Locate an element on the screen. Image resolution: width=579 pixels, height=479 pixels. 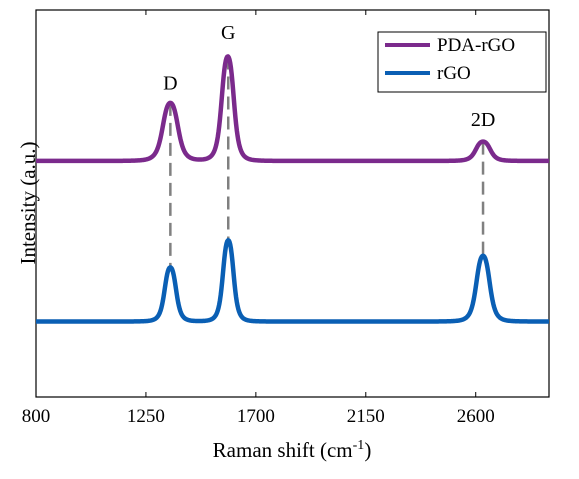
legend: PDA-rGO rGO is located at coordinates (462, 62).